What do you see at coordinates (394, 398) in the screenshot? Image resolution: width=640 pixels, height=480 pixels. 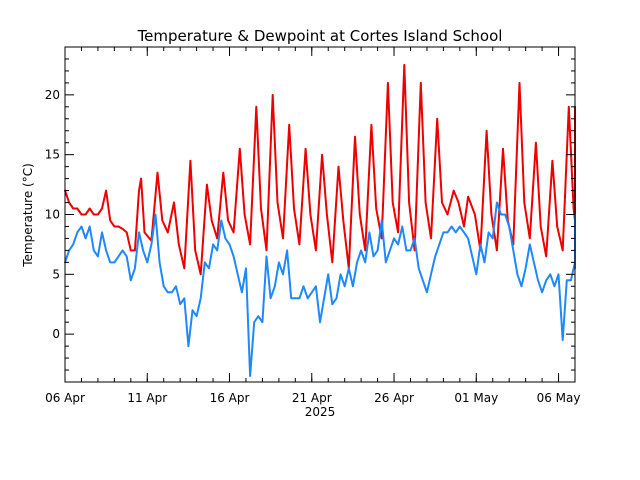 I see `x-tick-label: 26 Apr` at bounding box center [394, 398].